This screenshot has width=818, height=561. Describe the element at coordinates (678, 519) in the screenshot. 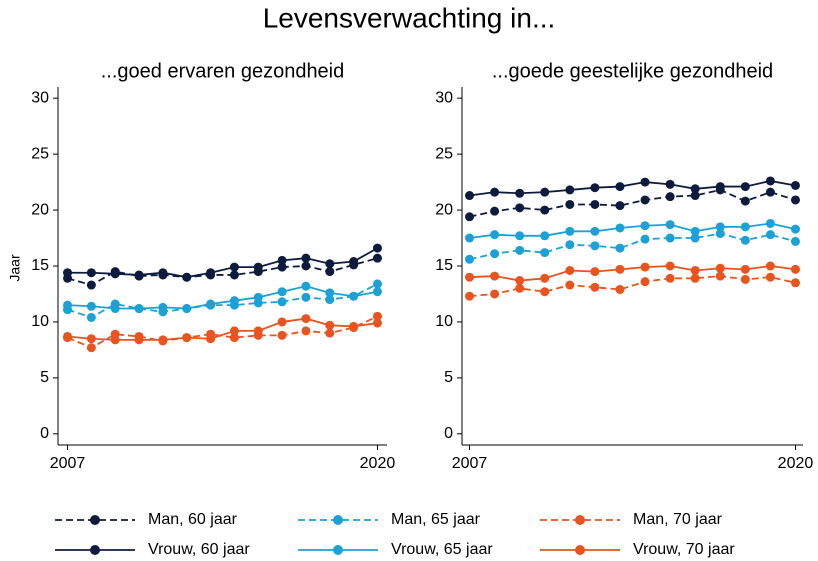

I see `legend-label: Man, 70 jaar` at that location.